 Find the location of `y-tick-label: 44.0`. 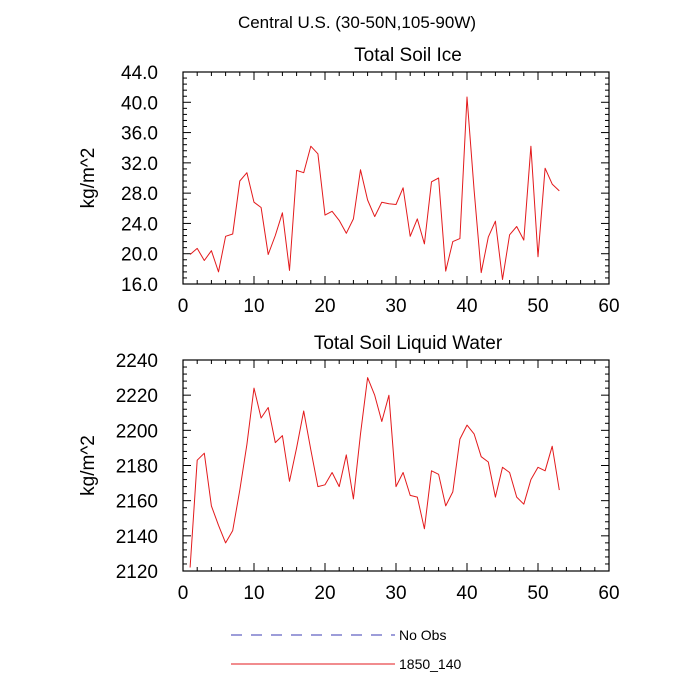

y-tick-label: 44.0 is located at coordinates (139, 73).